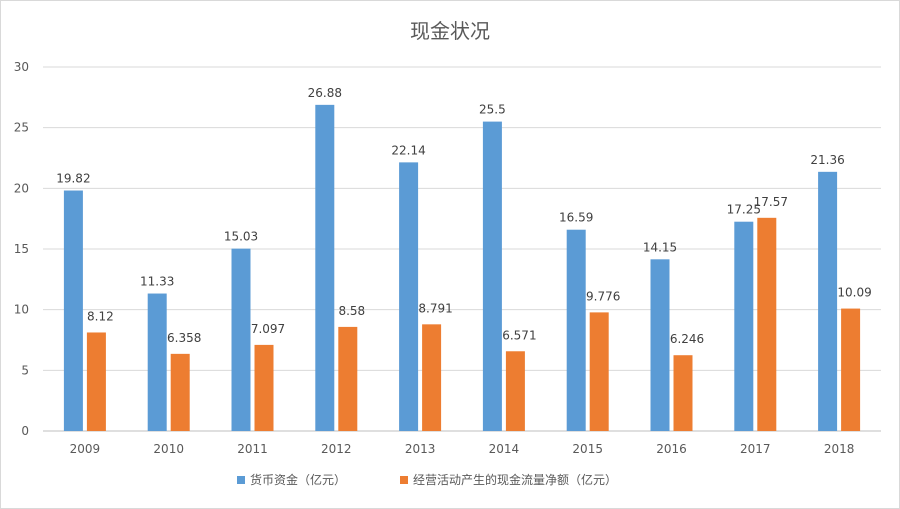  What do you see at coordinates (515, 479) in the screenshot?
I see `legend-entry: 经营活动产生的现金流量净额（亿元）` at bounding box center [515, 479].